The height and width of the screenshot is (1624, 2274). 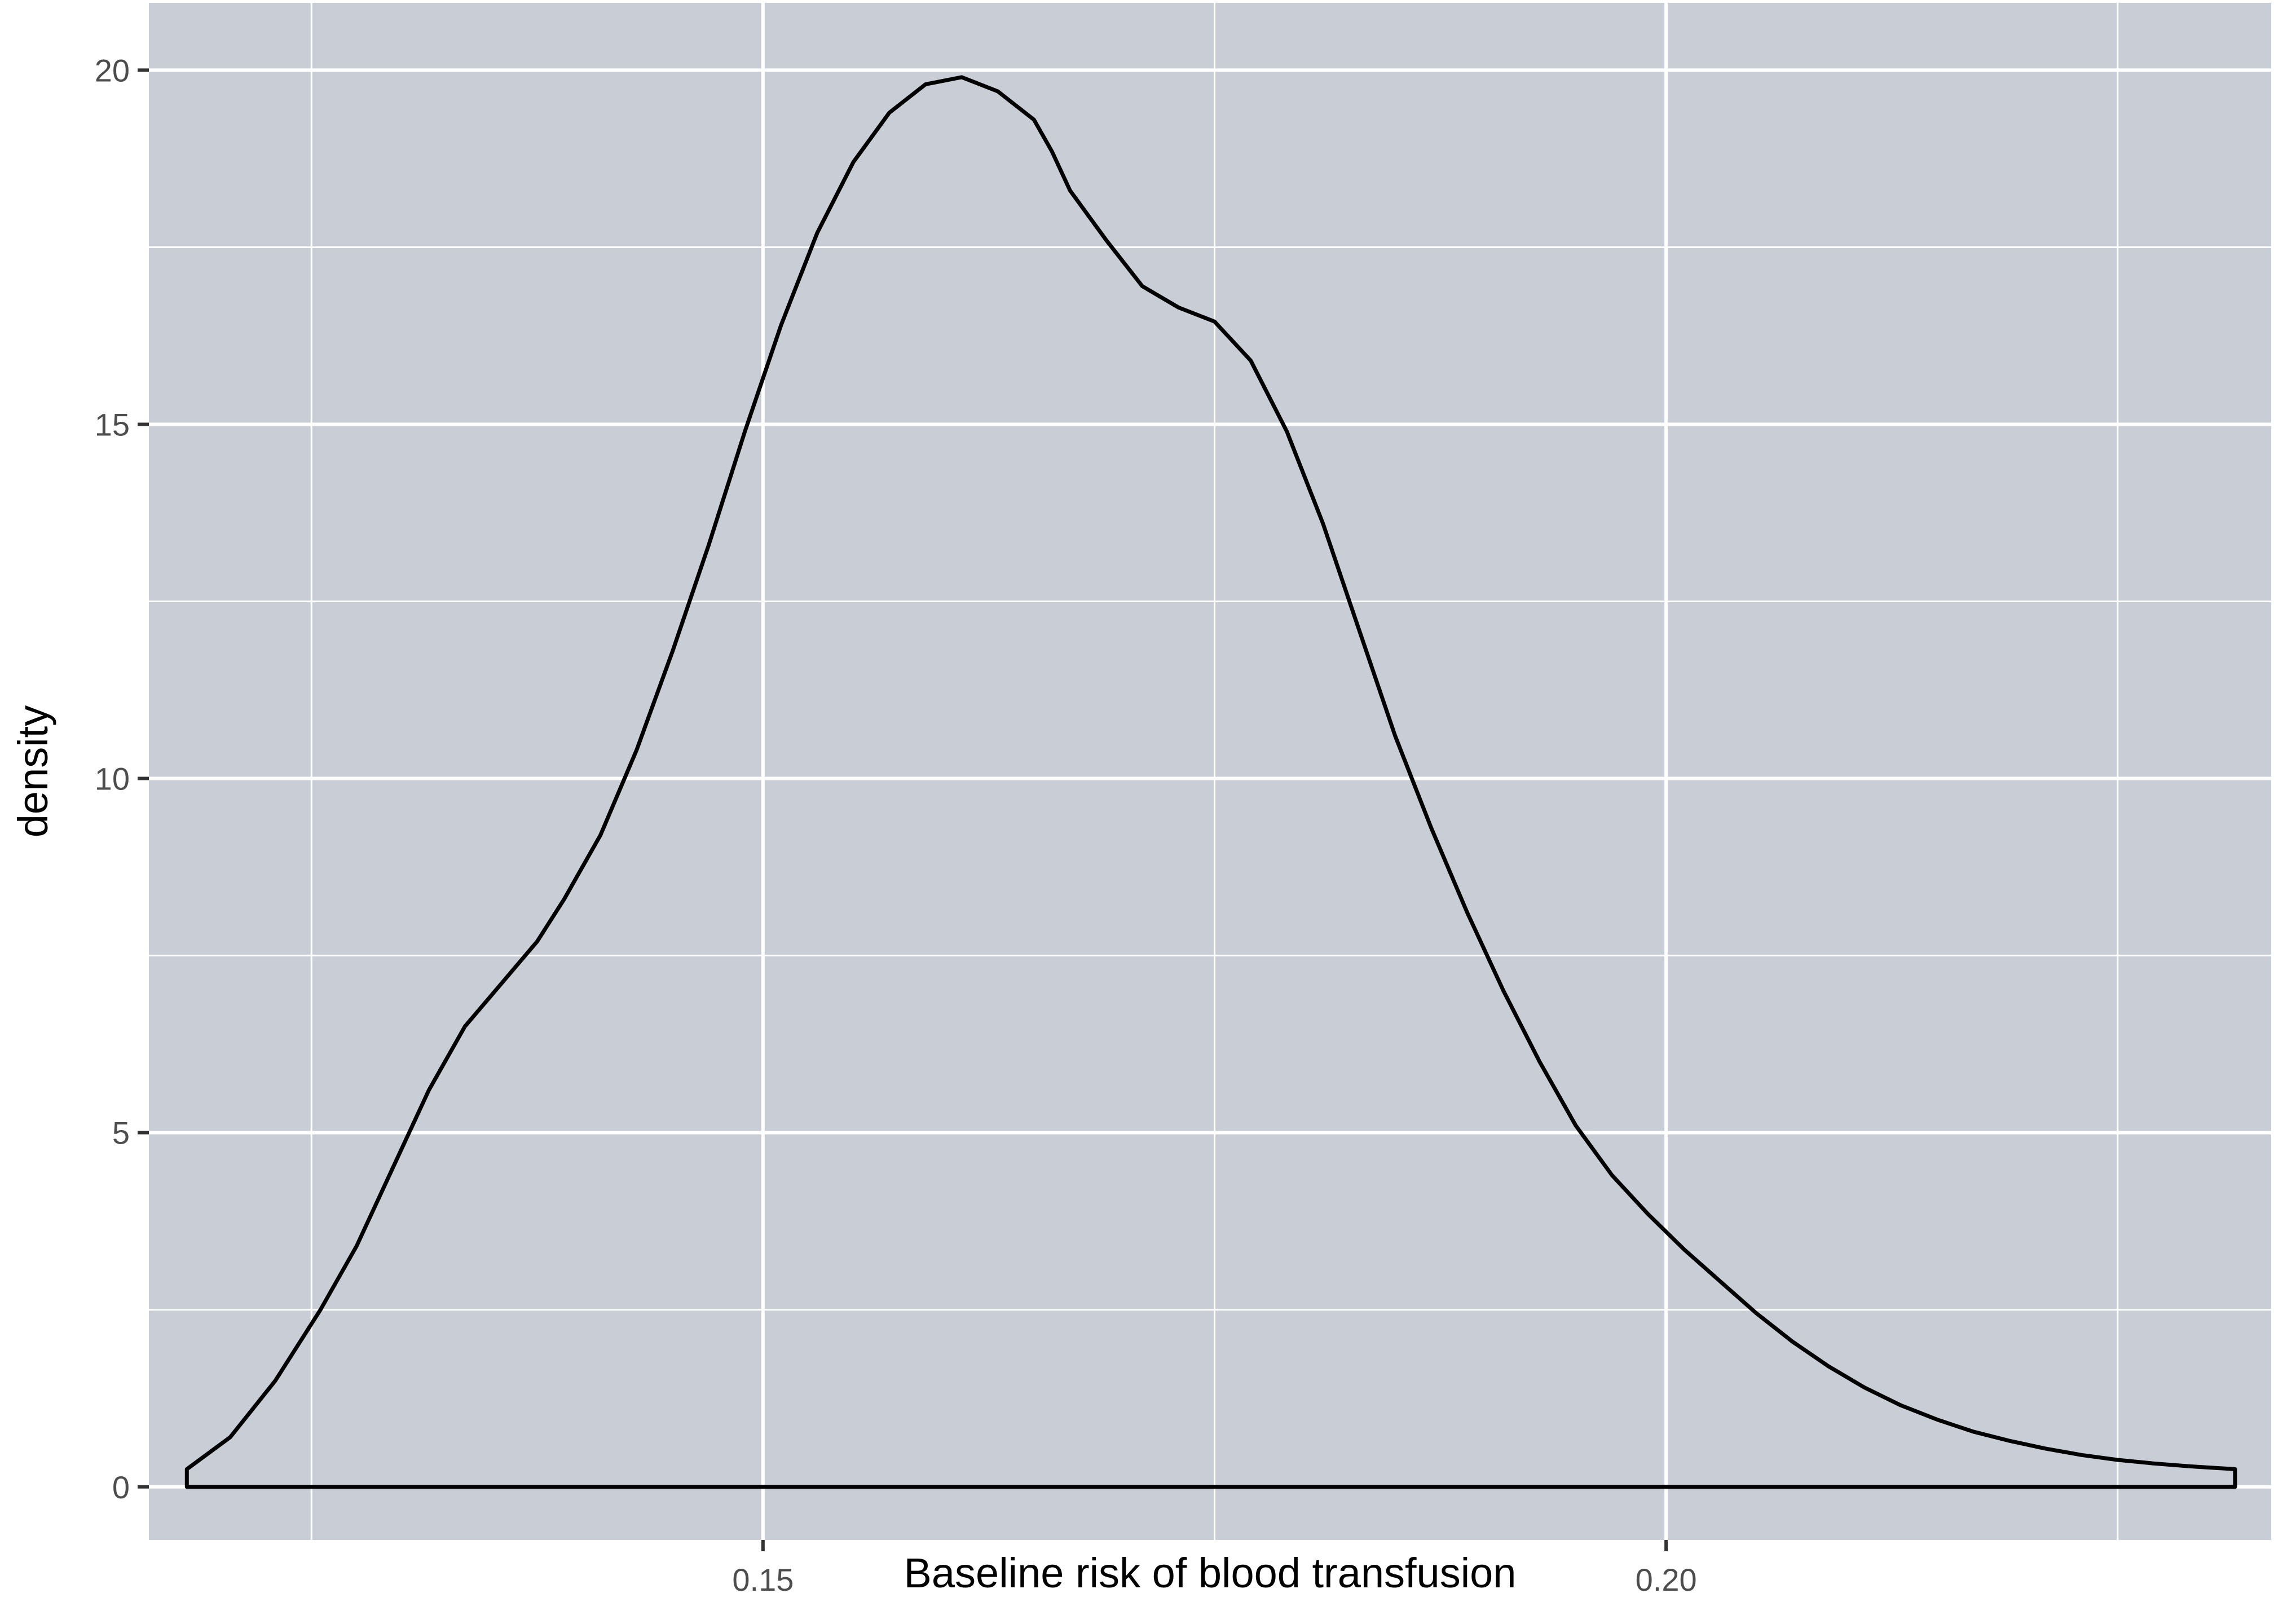 I want to click on x-tick-label: 0.15, so click(x=763, y=1579).